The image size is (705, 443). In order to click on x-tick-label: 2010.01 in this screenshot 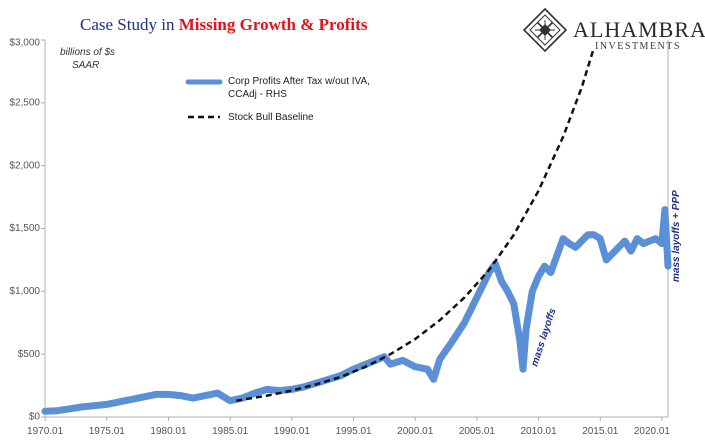, I will do `click(539, 431)`.